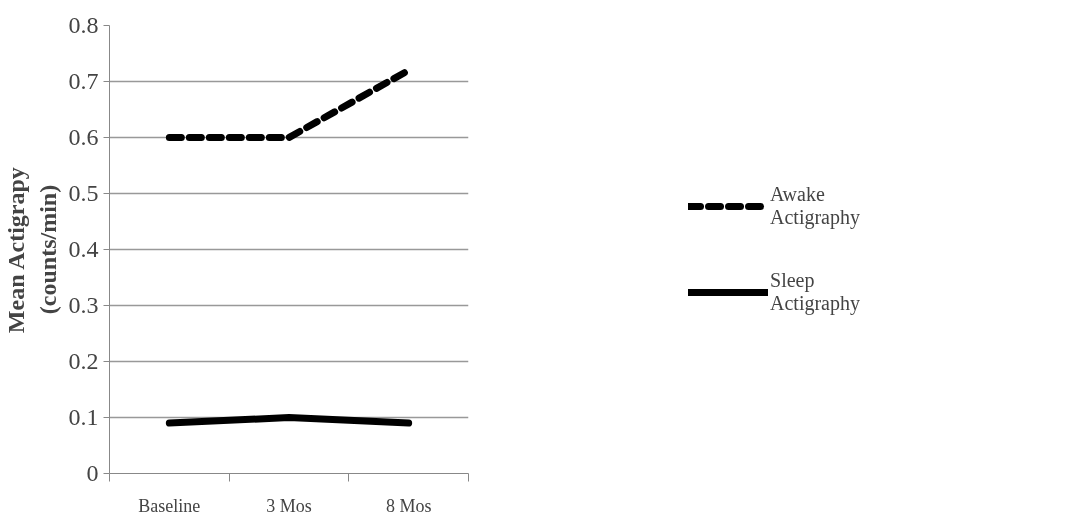 Image resolution: width=1086 pixels, height=525 pixels. I want to click on y-tick-label: 0, so click(92, 473).